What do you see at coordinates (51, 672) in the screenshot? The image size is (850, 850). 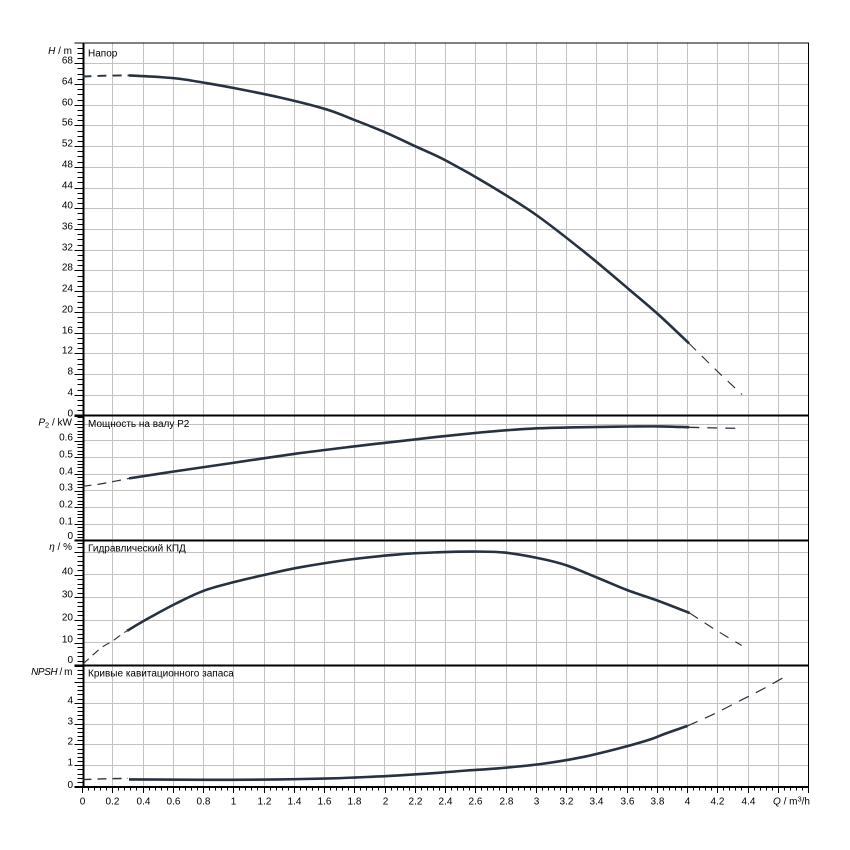 I see `svg-text: NPSH / m` at bounding box center [51, 672].